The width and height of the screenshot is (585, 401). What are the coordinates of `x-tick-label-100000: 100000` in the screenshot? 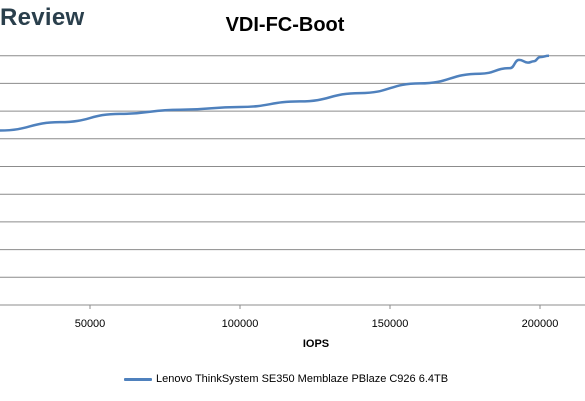 It's located at (240, 324).